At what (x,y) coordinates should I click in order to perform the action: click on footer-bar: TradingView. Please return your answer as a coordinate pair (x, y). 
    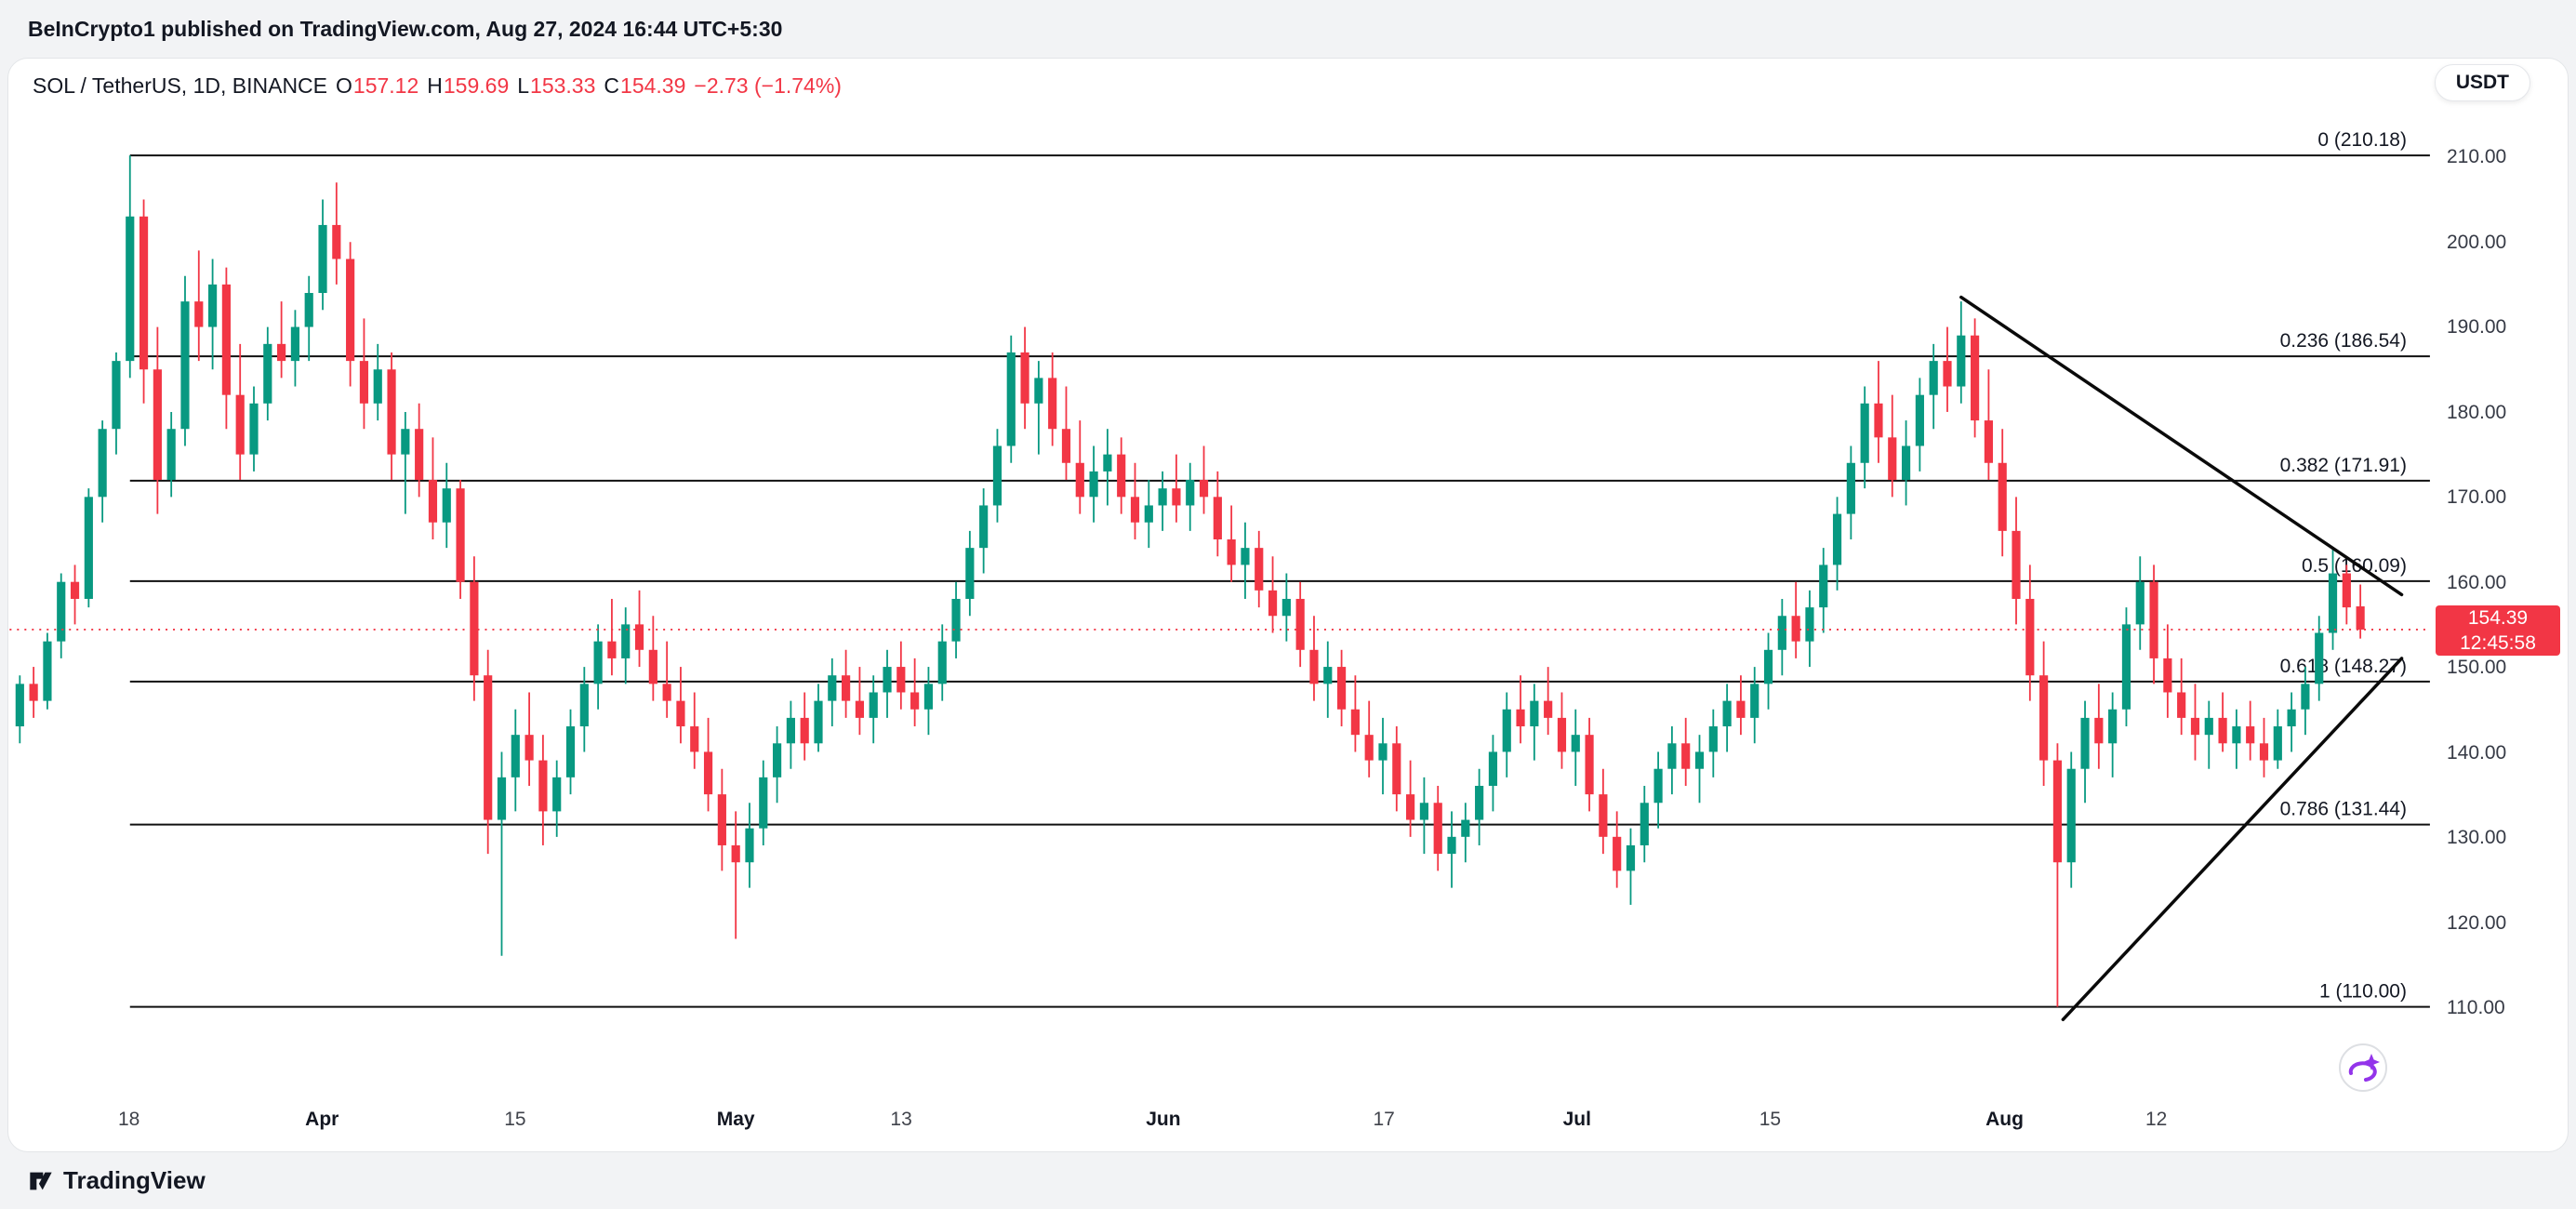
    Looking at the image, I should click on (1288, 1180).